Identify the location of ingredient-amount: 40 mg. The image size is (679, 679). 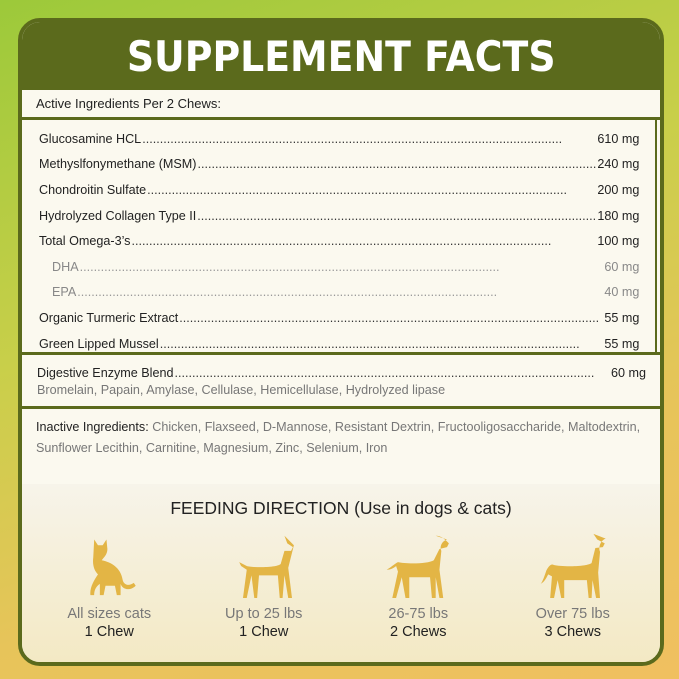
(622, 292).